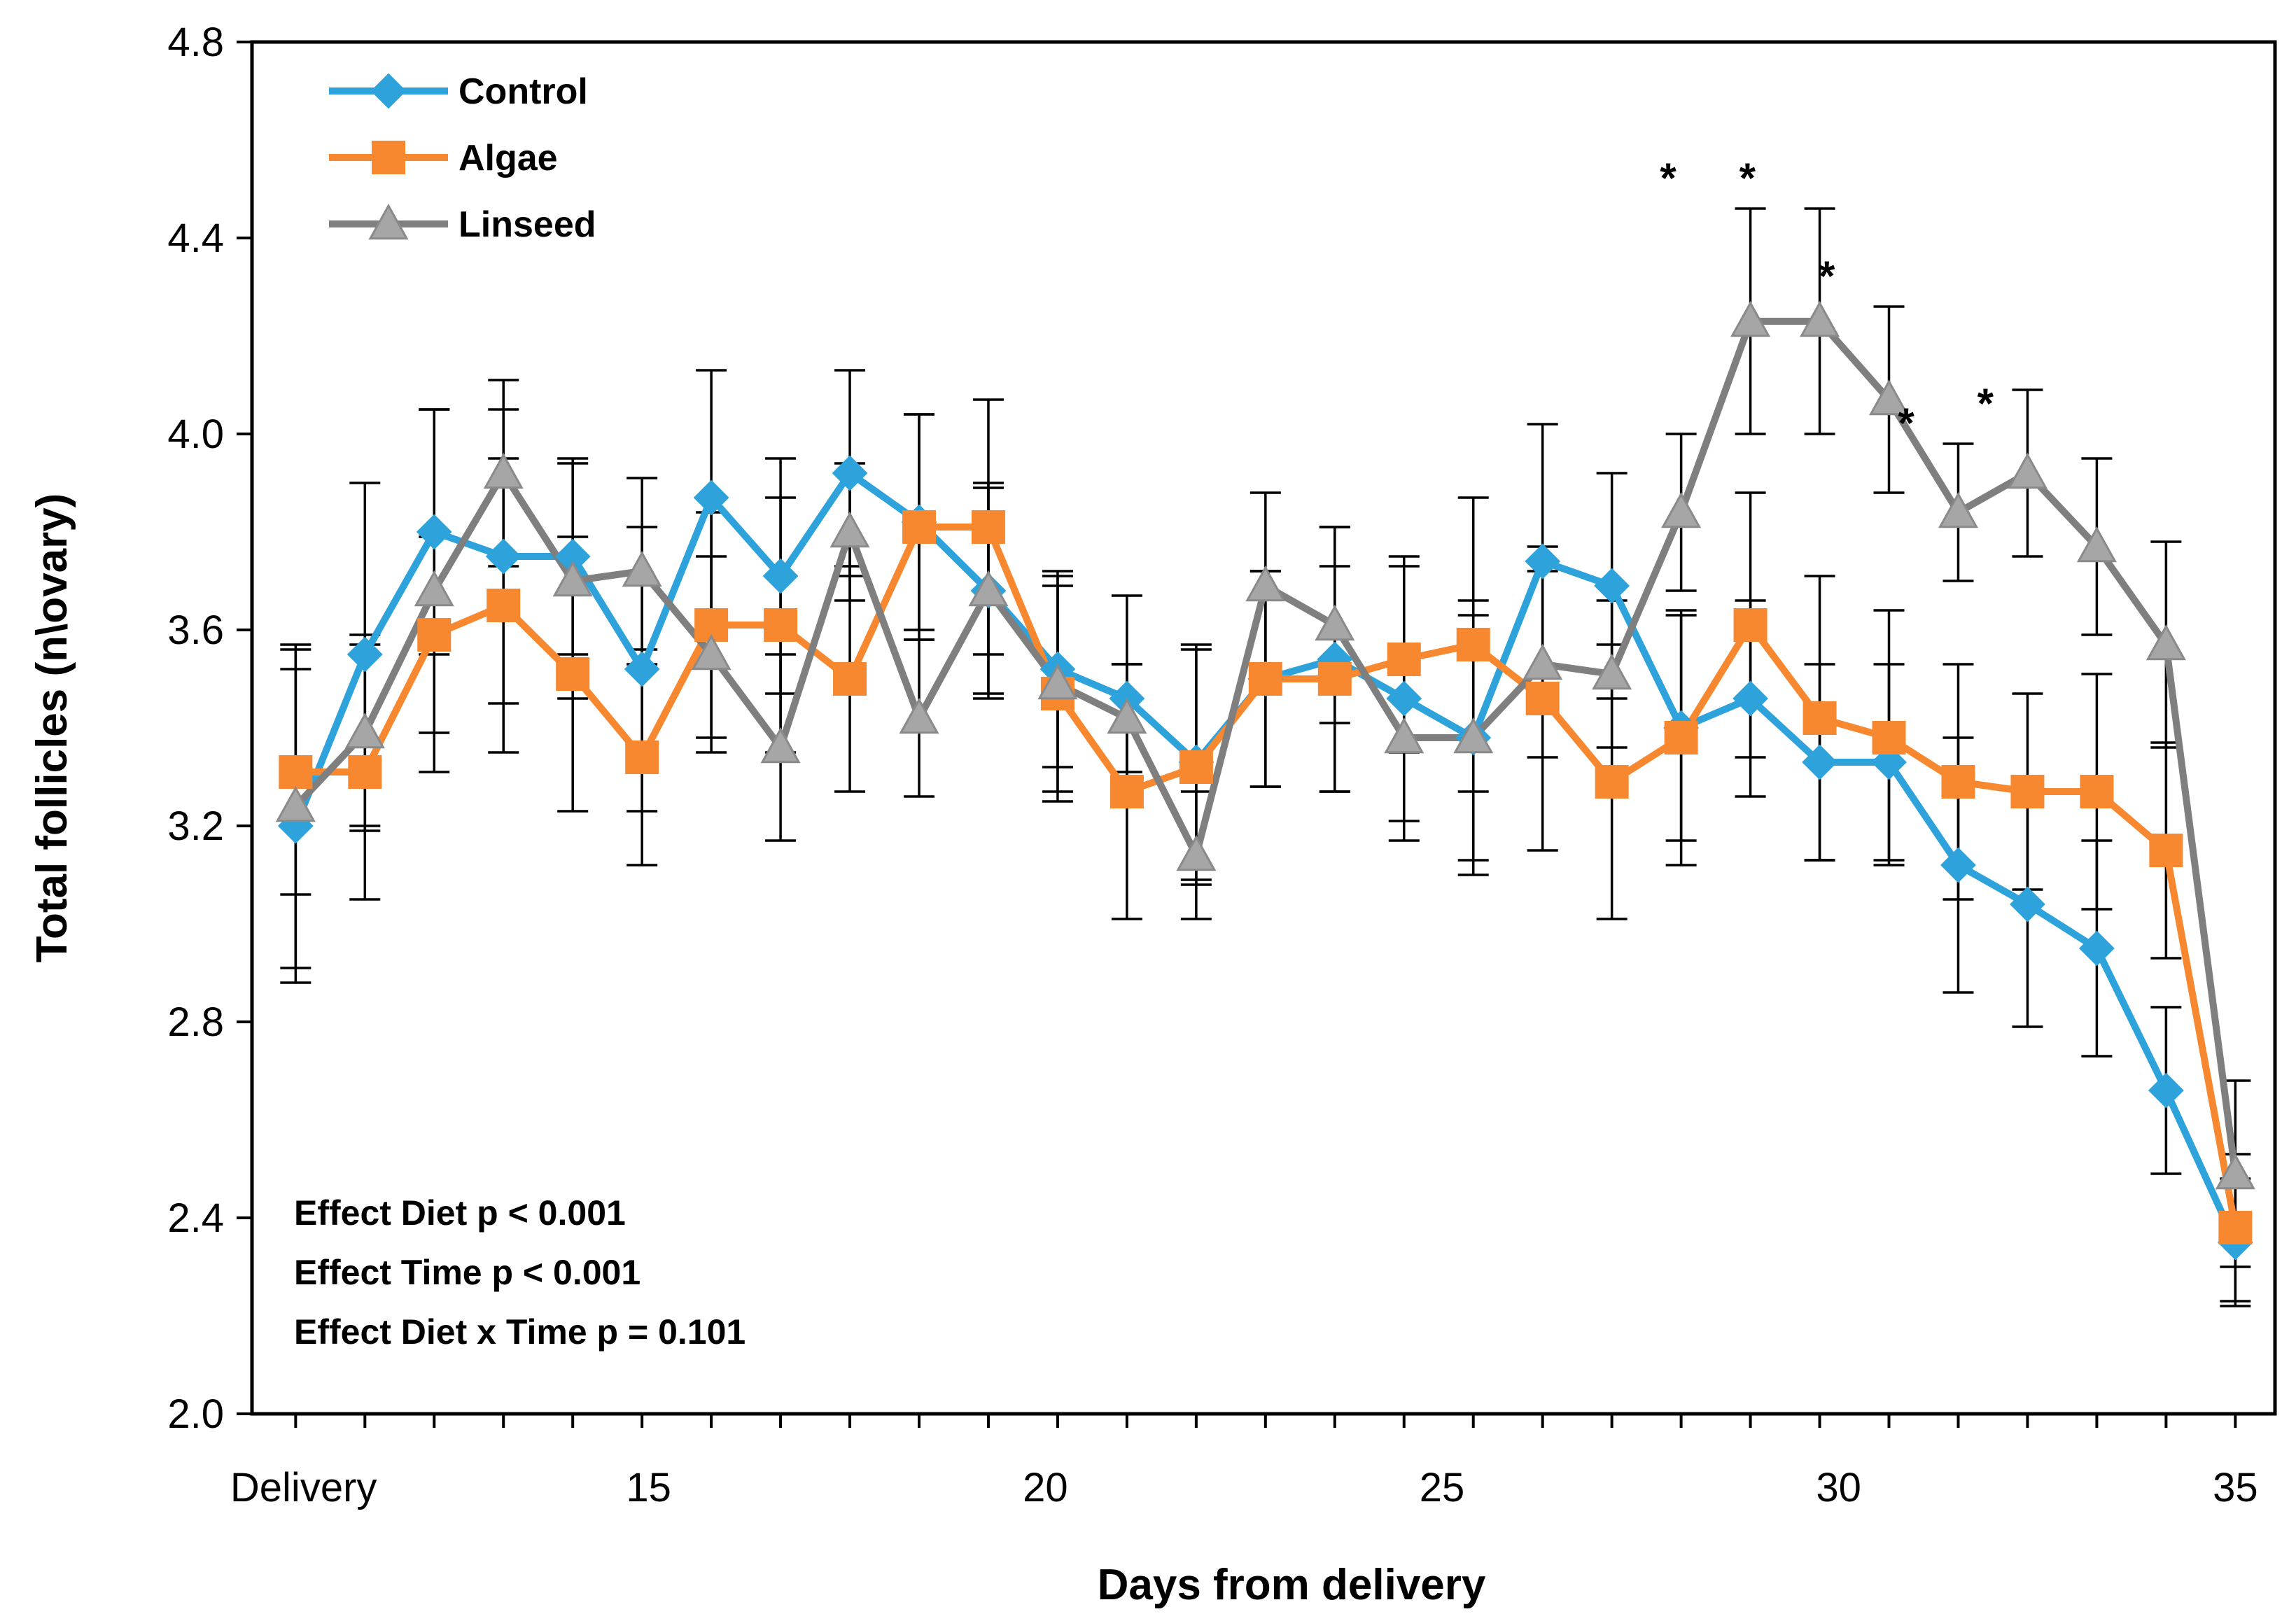 The height and width of the screenshot is (1621, 2296). Describe the element at coordinates (1292, 1585) in the screenshot. I see `x-axis-title: Days from delivery` at that location.